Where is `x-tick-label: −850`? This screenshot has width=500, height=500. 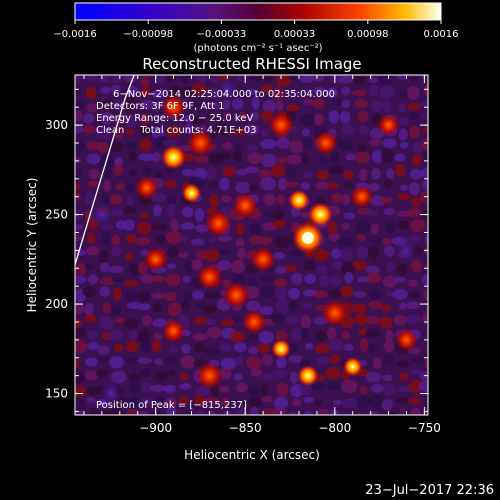
x-tick-label: −850 is located at coordinates (245, 428).